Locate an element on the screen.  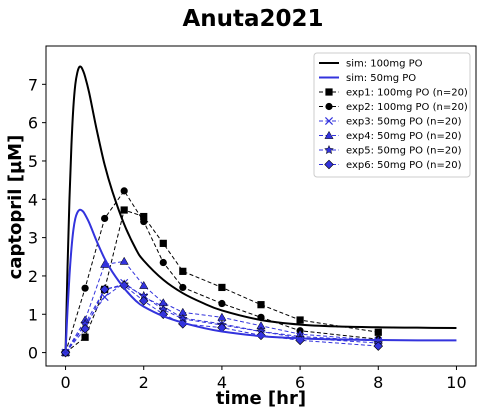
exp-series-5-line is located at coordinates (222, 318).